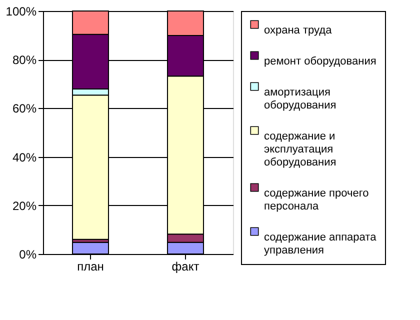  I want to click on x-tick-label: факт, so click(186, 267).